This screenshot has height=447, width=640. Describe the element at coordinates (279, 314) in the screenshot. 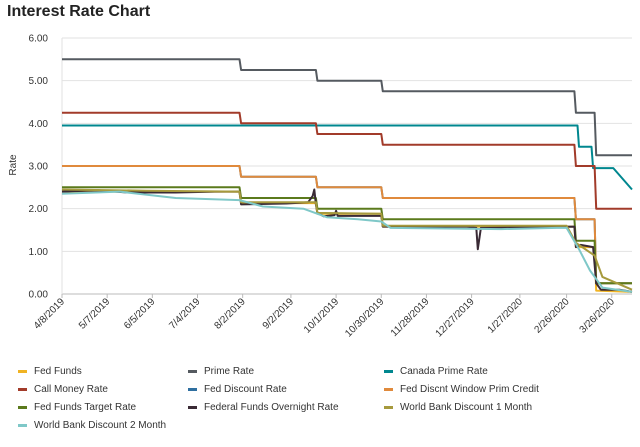

I see `x-tick-label: 9/2/2019` at that location.